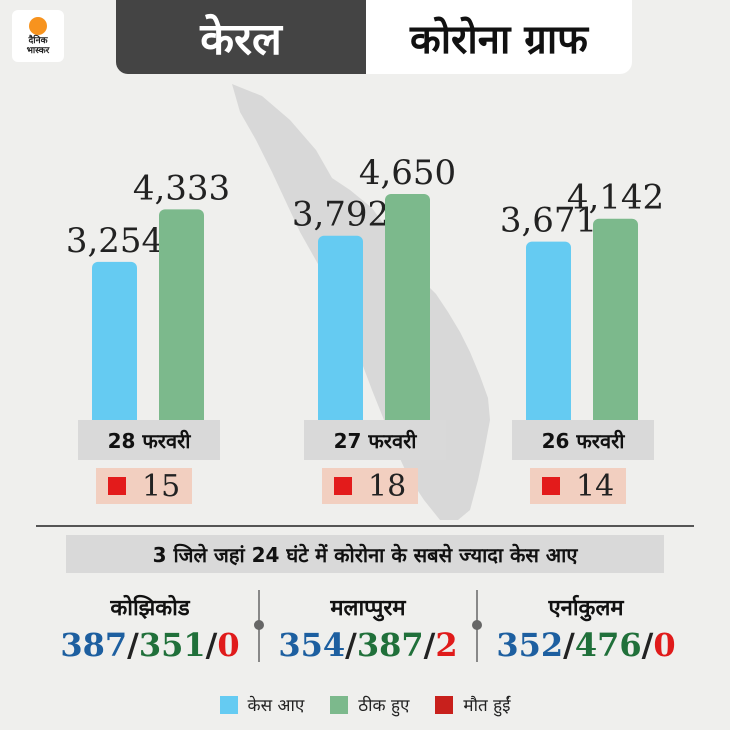 This screenshot has height=730, width=730. Describe the element at coordinates (583, 440) in the screenshot. I see `category-label: 26 फरवरी` at that location.